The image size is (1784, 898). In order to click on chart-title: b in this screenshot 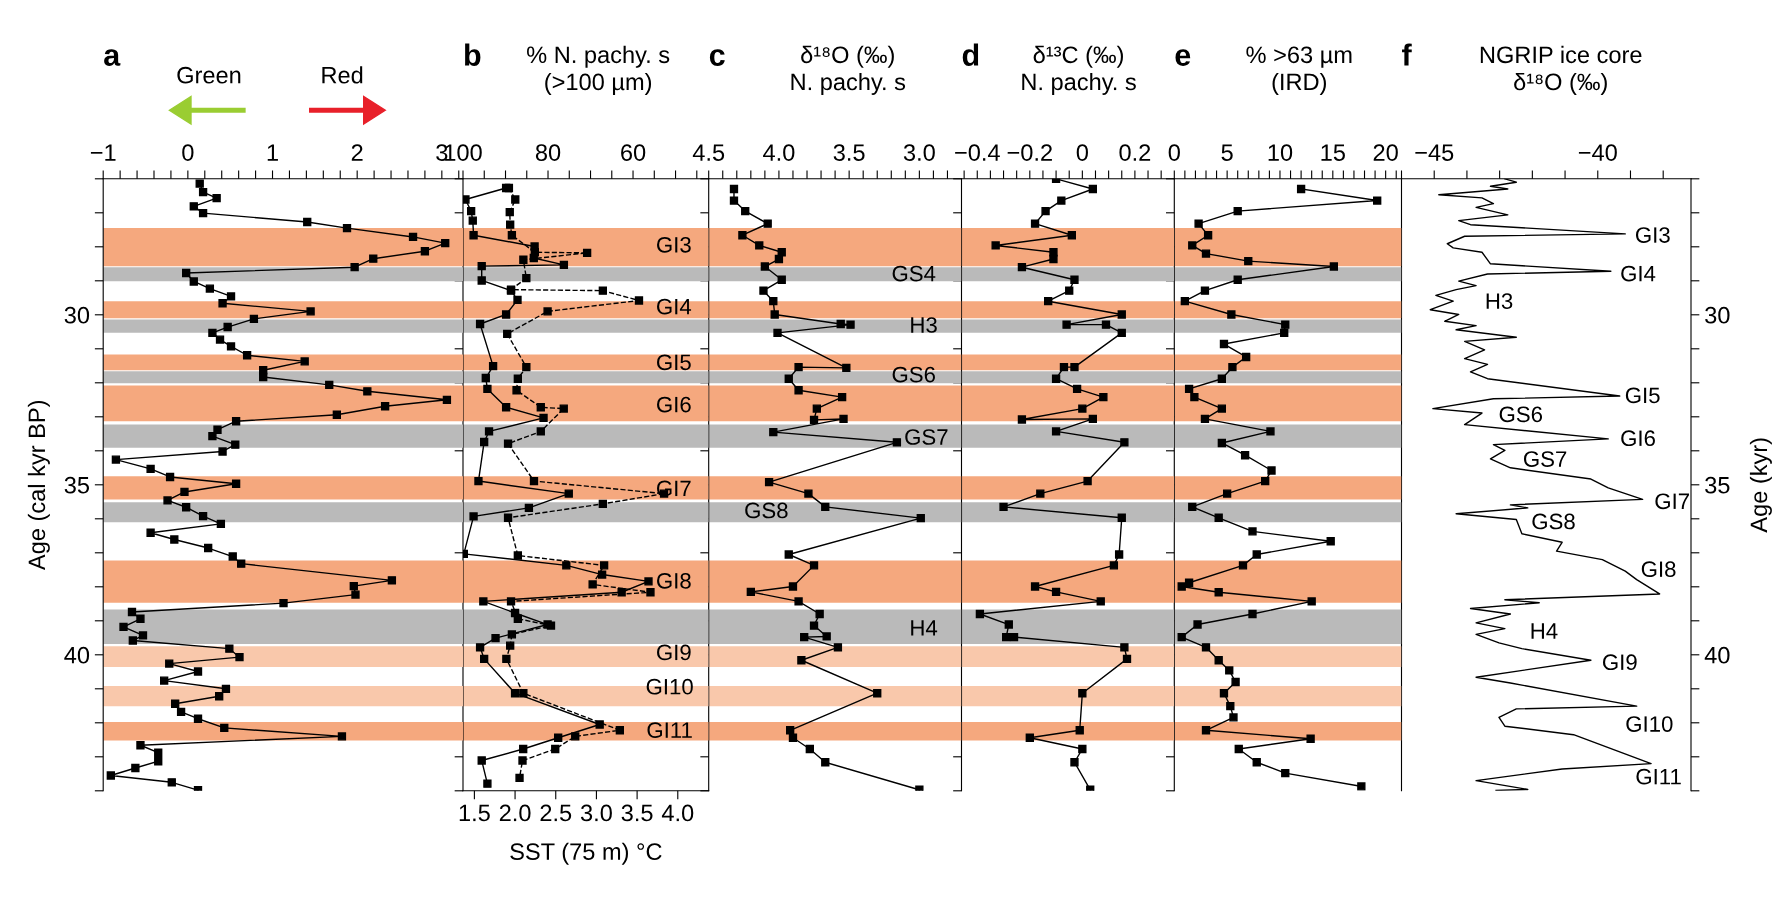, I will do `click(473, 54)`.